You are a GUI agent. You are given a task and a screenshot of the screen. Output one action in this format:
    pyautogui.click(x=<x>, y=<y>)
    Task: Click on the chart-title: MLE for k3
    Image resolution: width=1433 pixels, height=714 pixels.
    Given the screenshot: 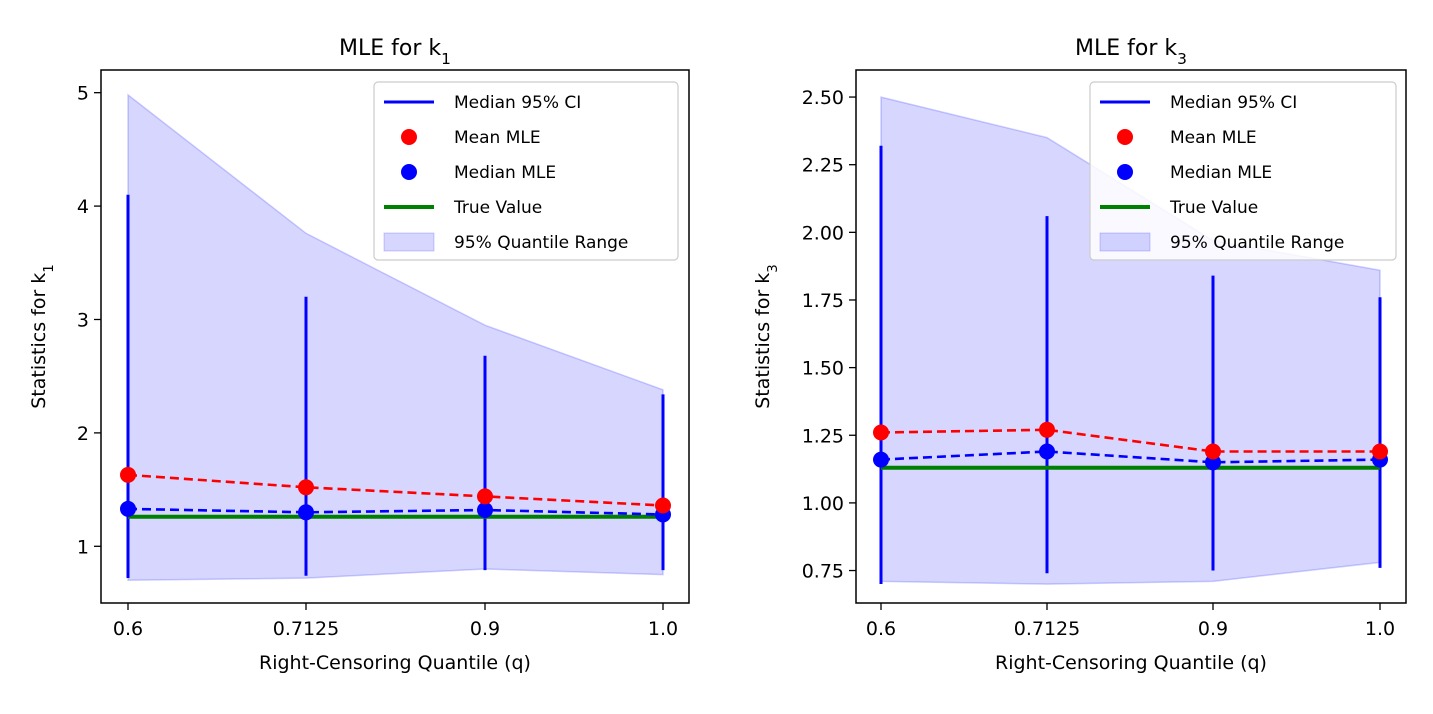 What is the action you would take?
    pyautogui.click(x=1131, y=52)
    